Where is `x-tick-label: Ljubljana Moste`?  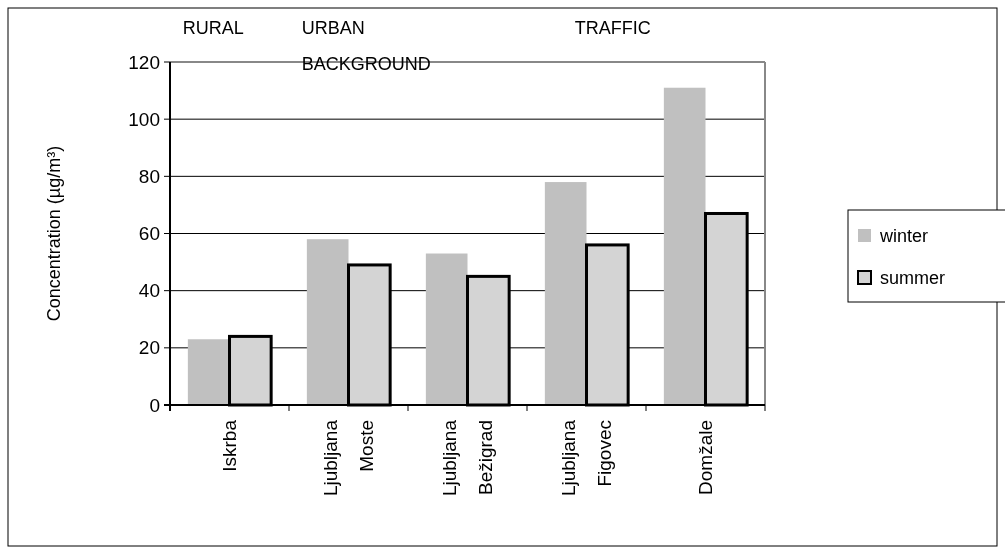 x-tick-label: Ljubljana Moste is located at coordinates (349, 458).